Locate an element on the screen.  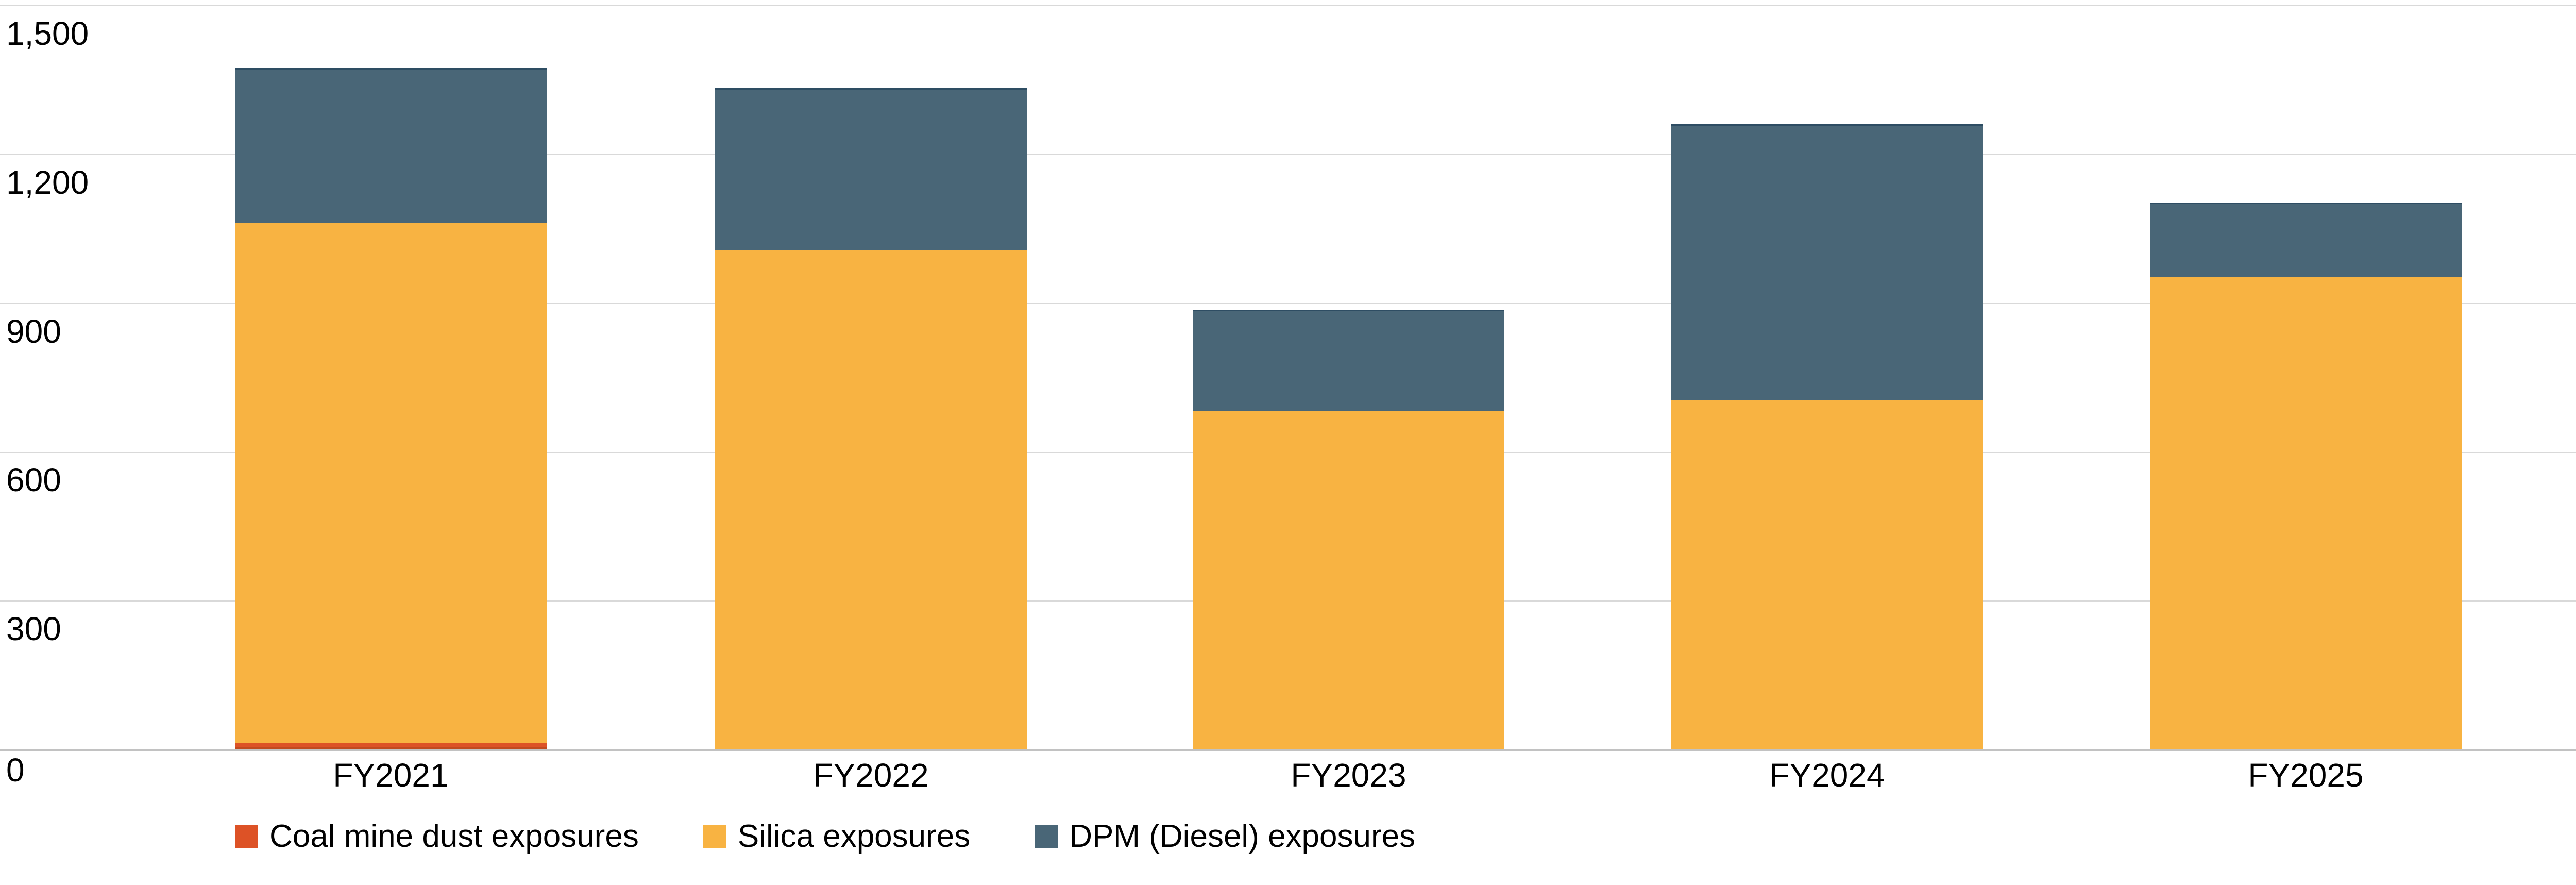
legend-item-silica: Silica exposures is located at coordinates (837, 837).